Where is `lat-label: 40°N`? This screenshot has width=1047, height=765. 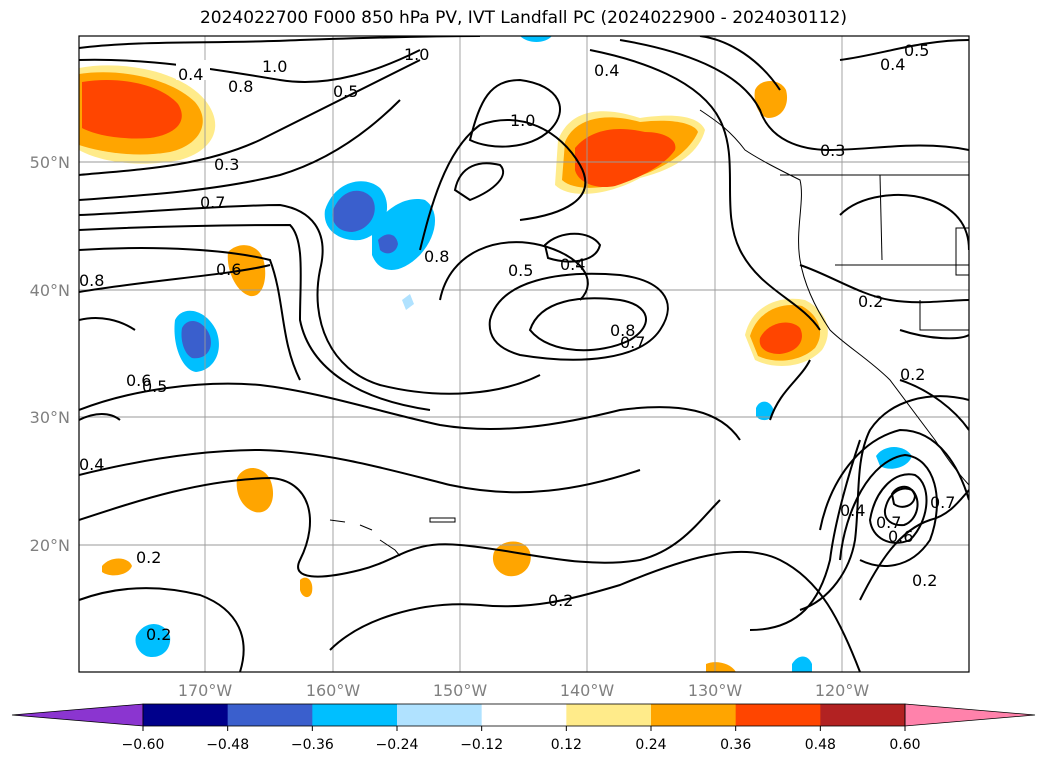
lat-label: 40°N is located at coordinates (50, 290).